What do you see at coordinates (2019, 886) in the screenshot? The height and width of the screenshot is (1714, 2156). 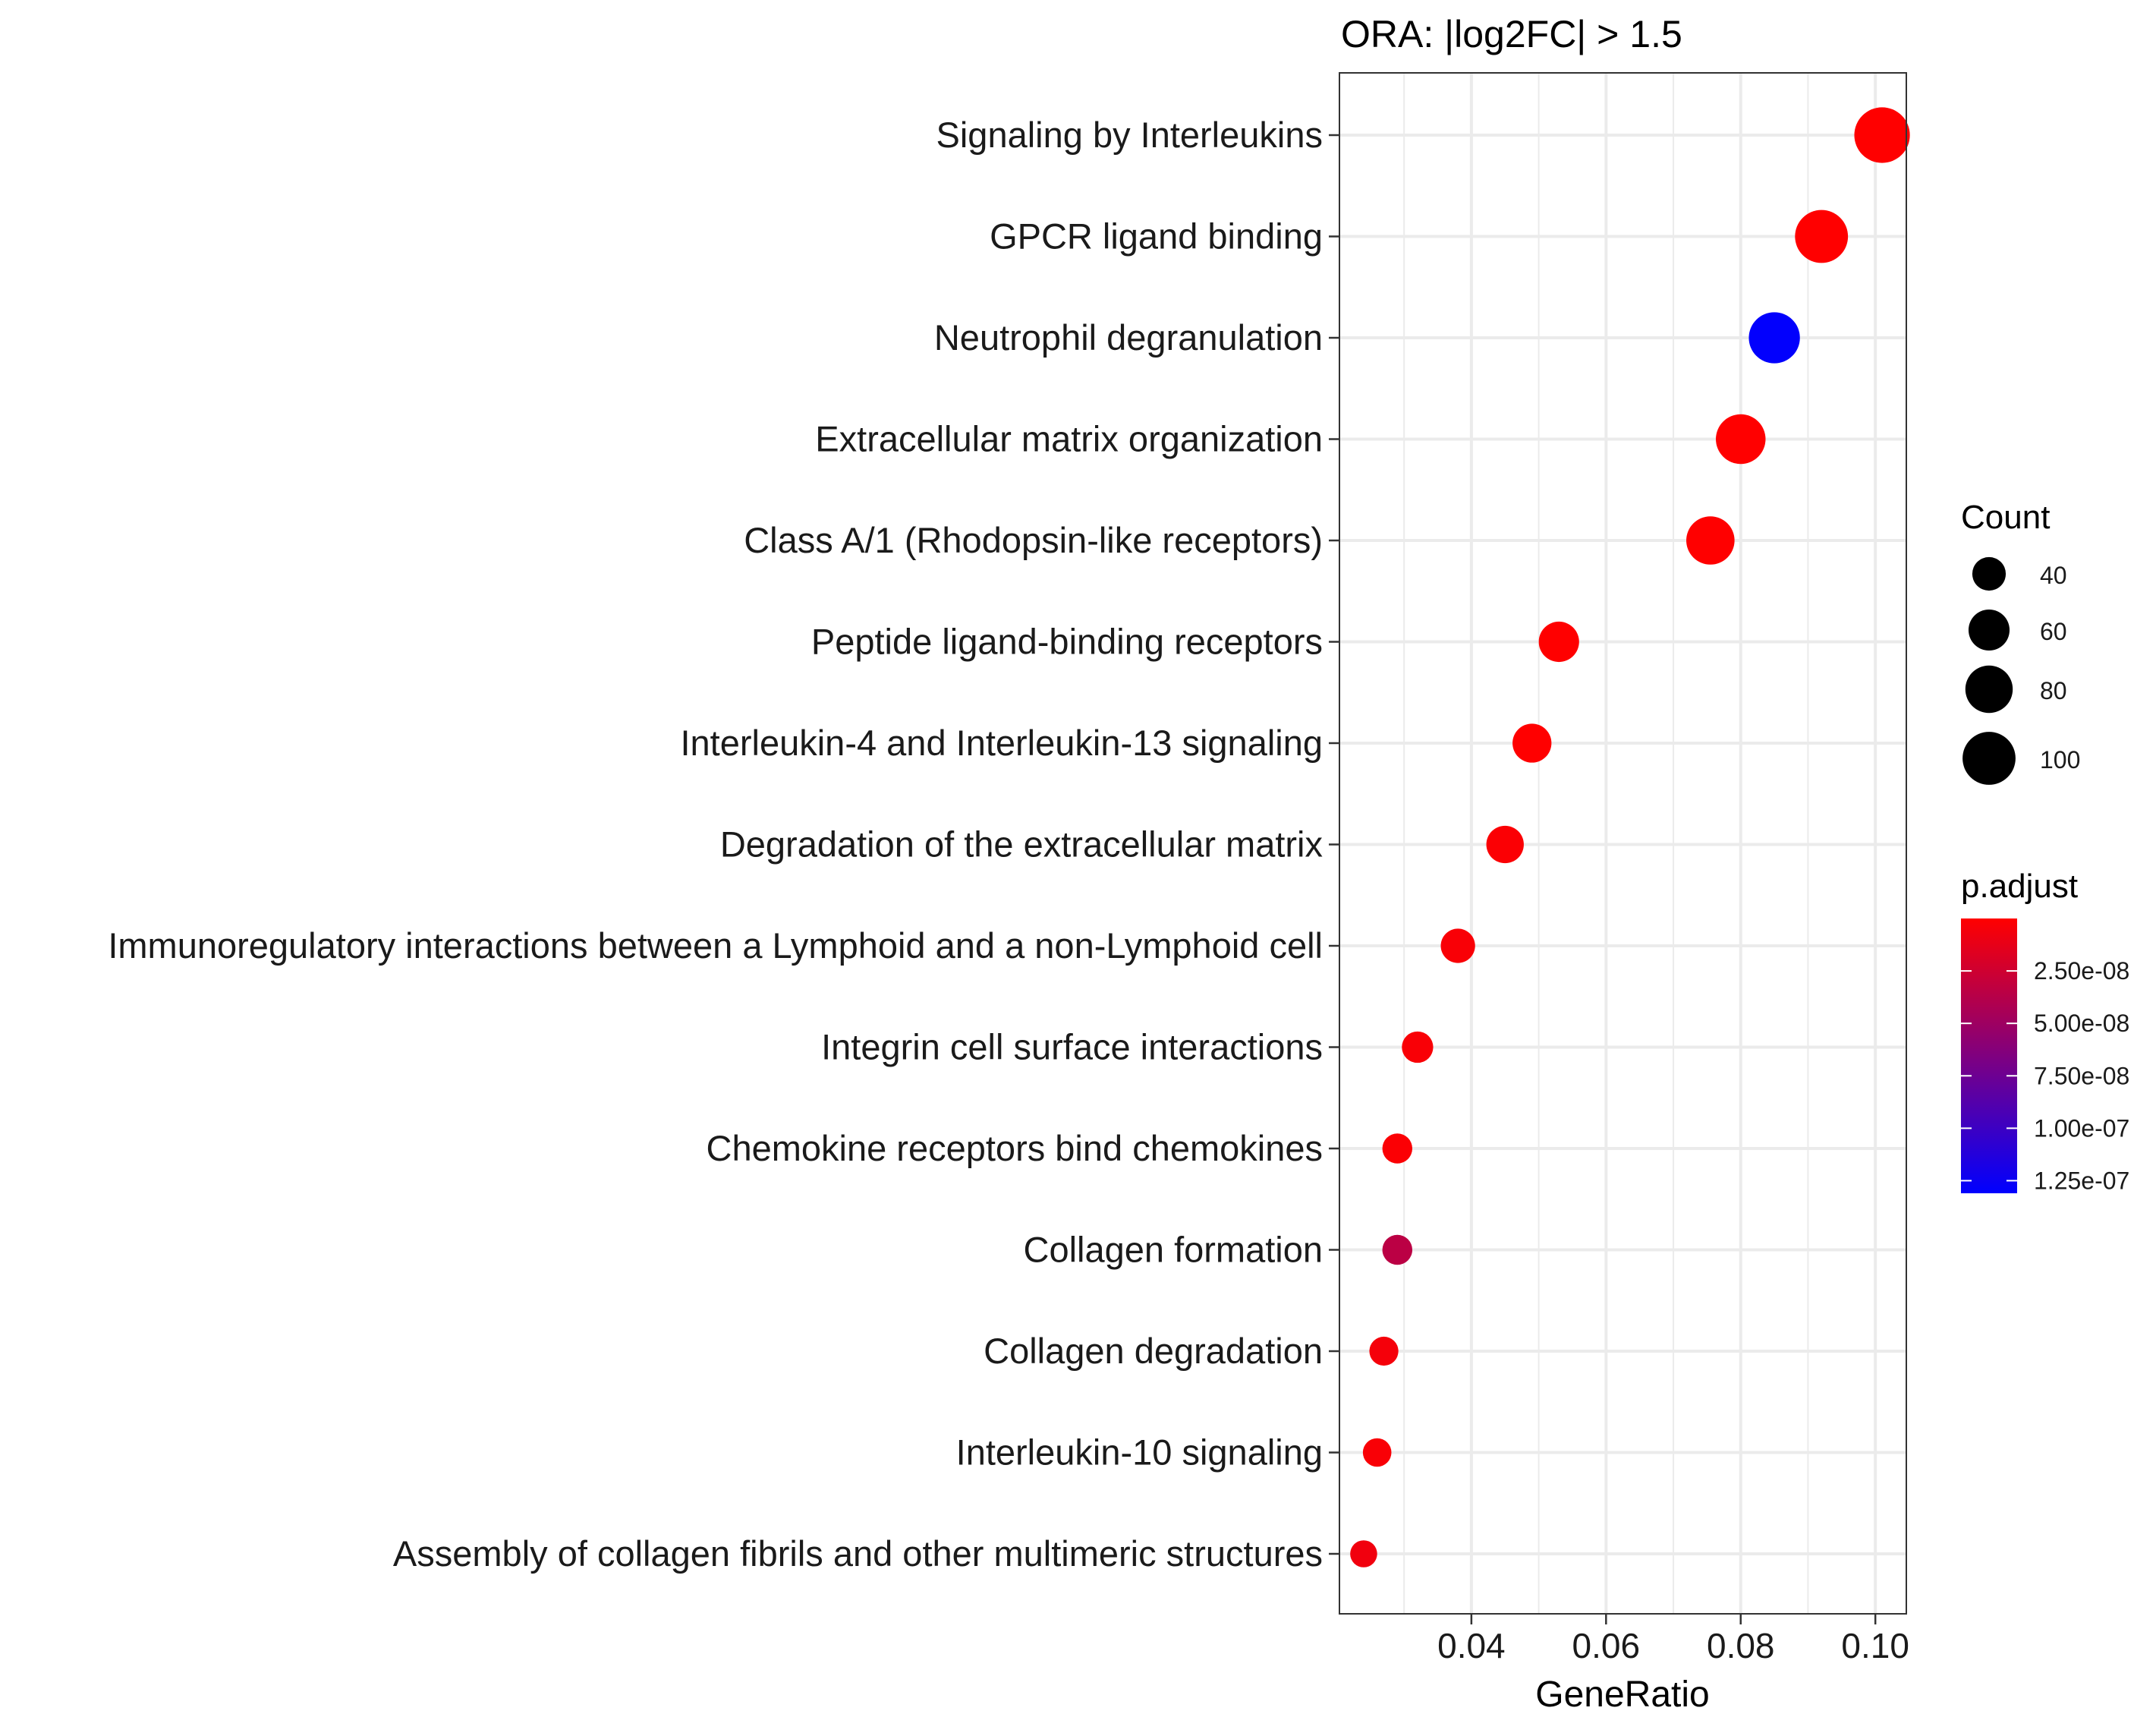 I see `color-legend-title: p.adjust` at bounding box center [2019, 886].